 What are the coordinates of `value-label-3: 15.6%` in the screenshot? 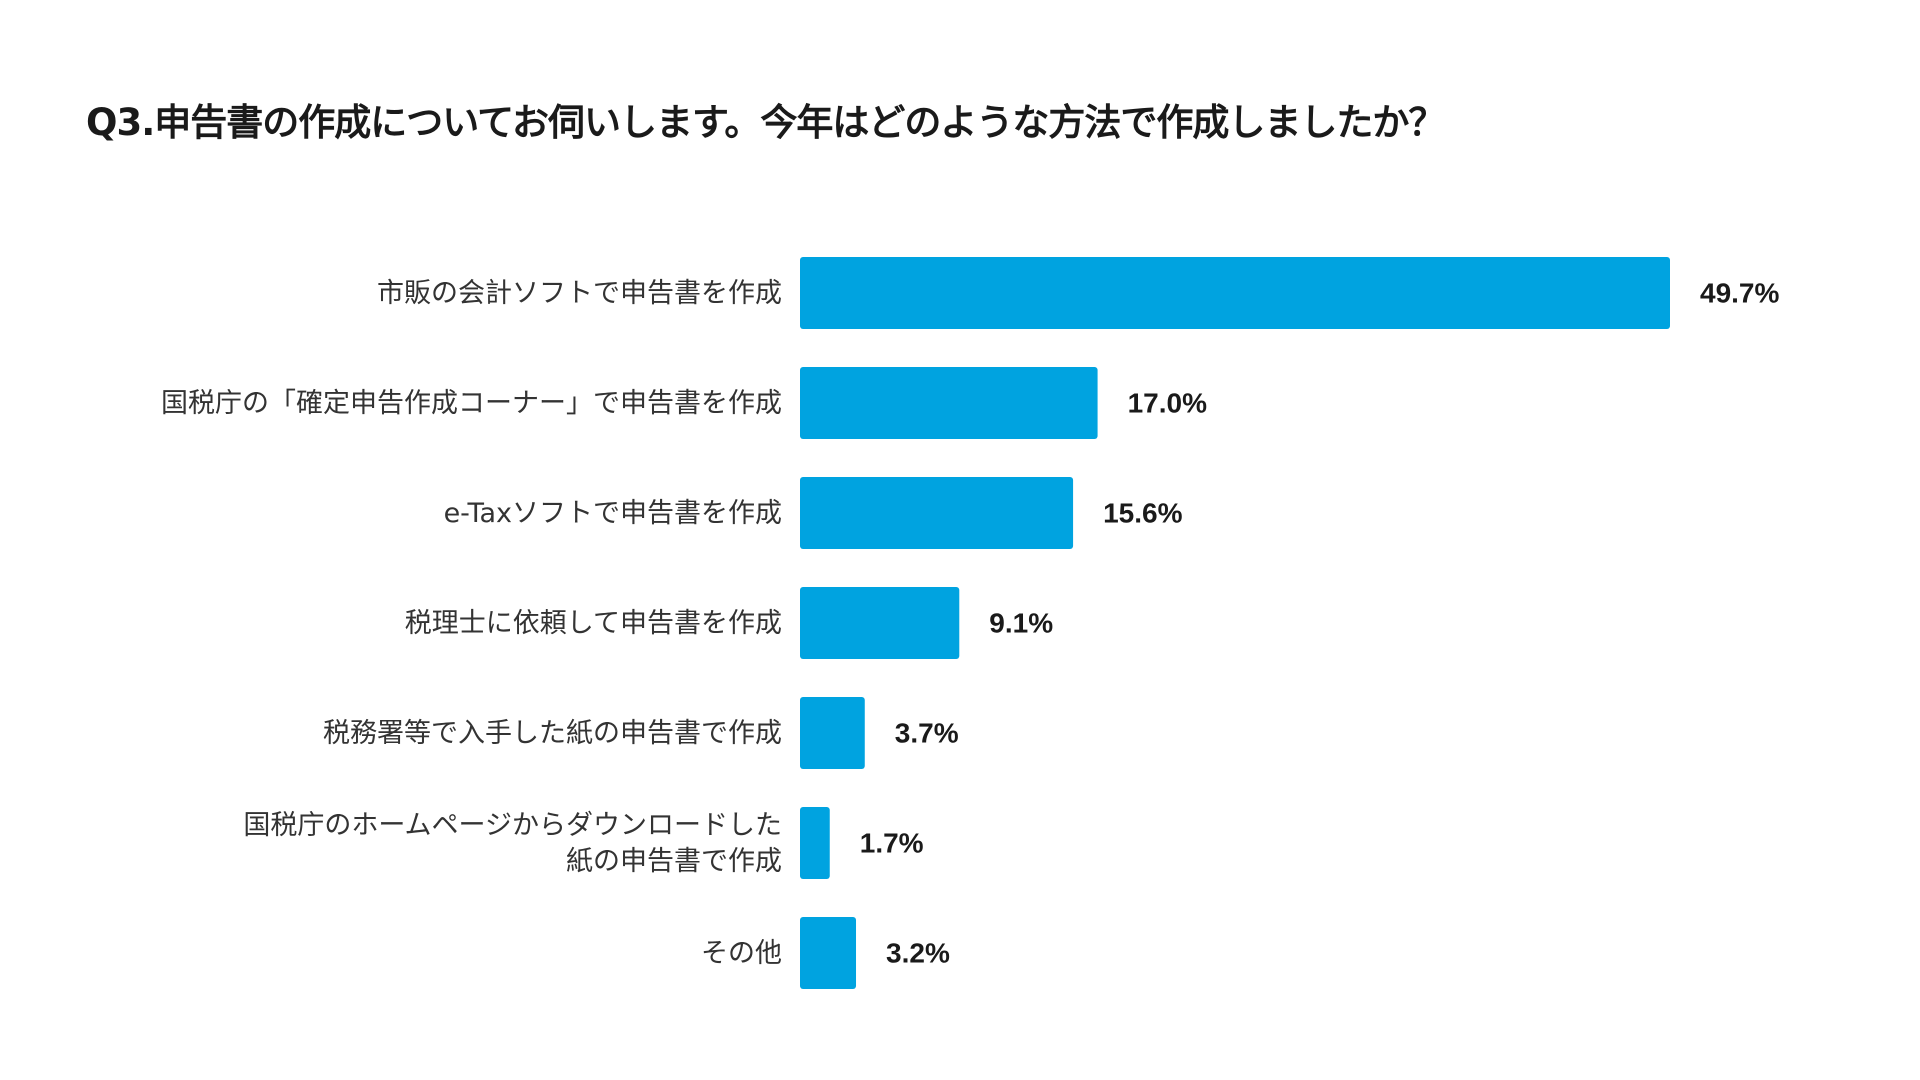 It's located at (1142, 513).